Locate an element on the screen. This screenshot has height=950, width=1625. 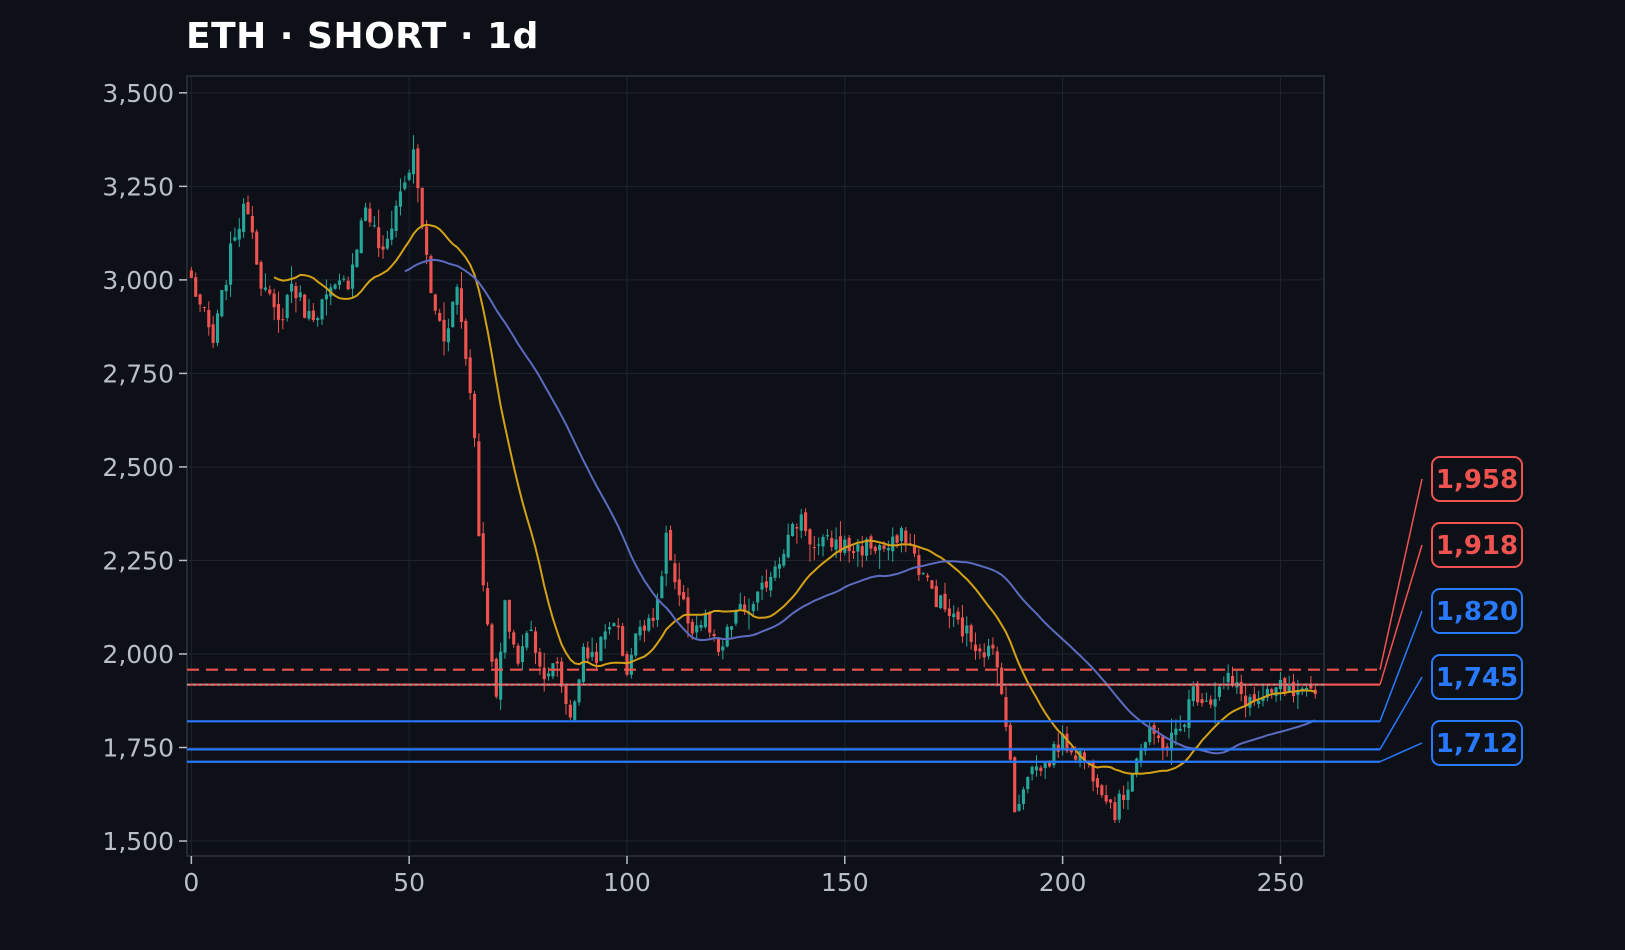
price-tag-label: 1,918 is located at coordinates (1477, 546).